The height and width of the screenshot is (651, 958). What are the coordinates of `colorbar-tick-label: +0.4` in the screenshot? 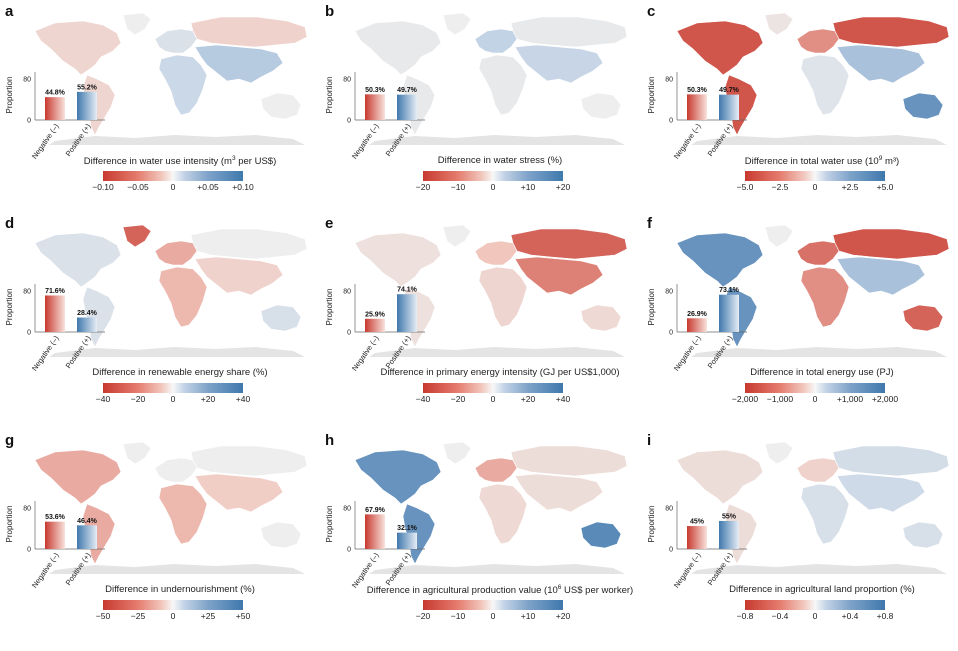 It's located at (850, 616).